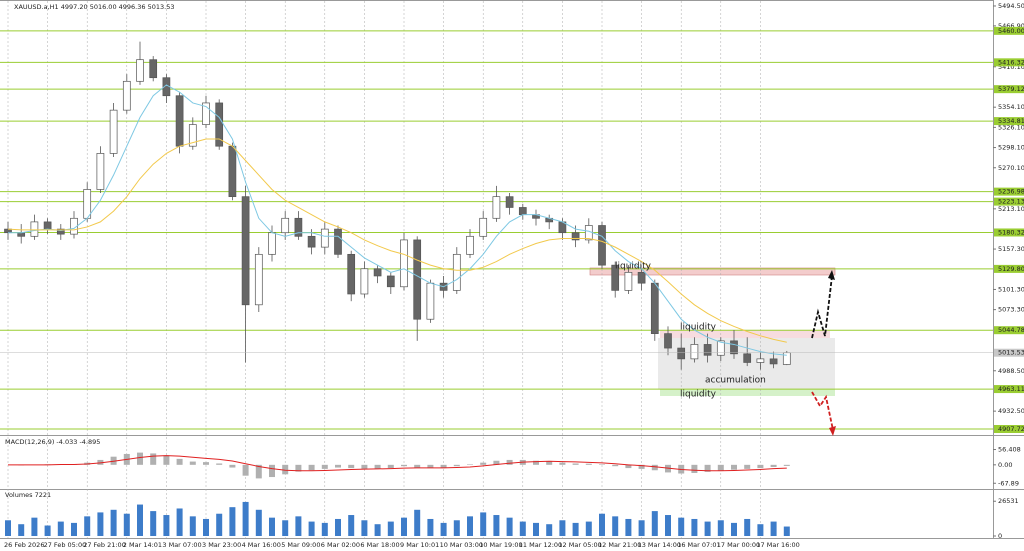 This screenshot has height=551, width=1024. What do you see at coordinates (712, 331) in the screenshot?
I see `zones` at bounding box center [712, 331].